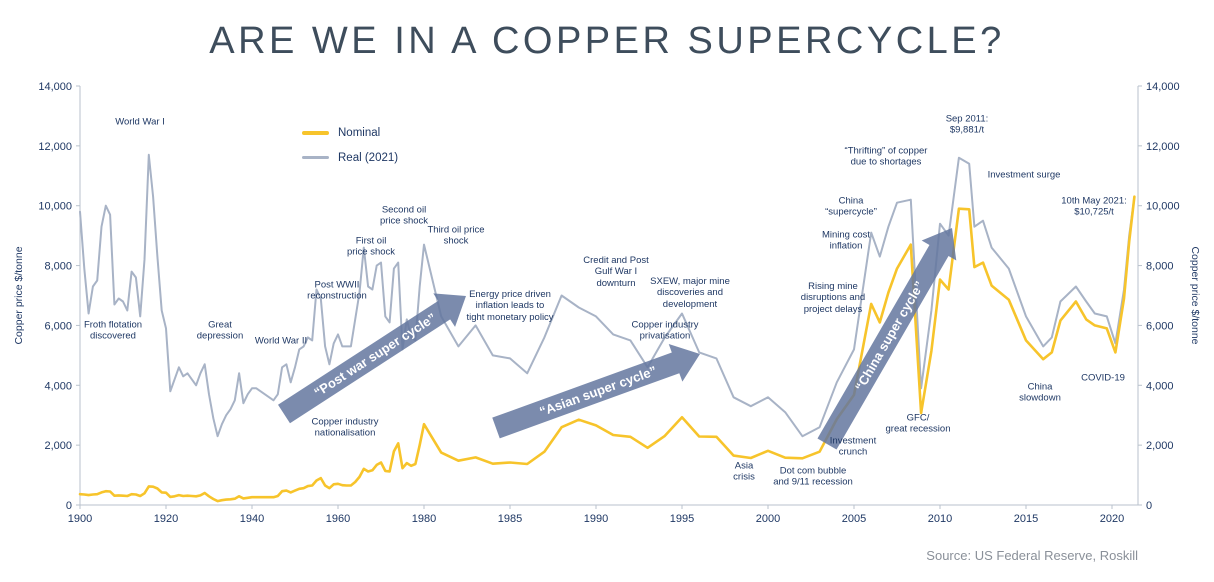  I want to click on x-axis-tick-label: 2010, so click(940, 519).